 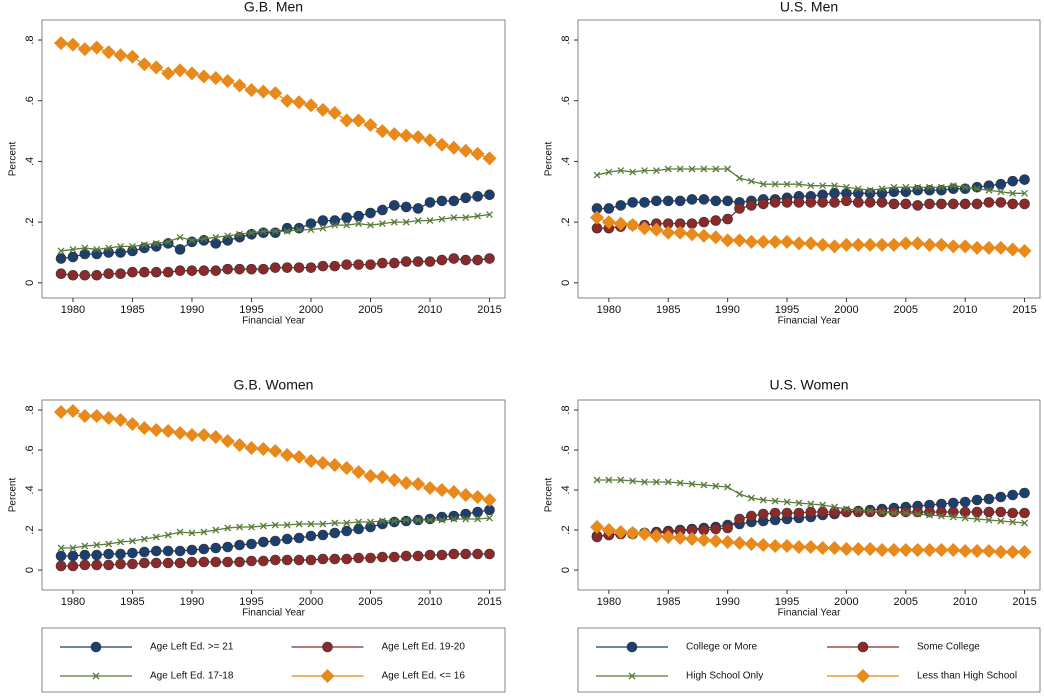 I want to click on y-tick-label: .2, so click(x=566, y=529).